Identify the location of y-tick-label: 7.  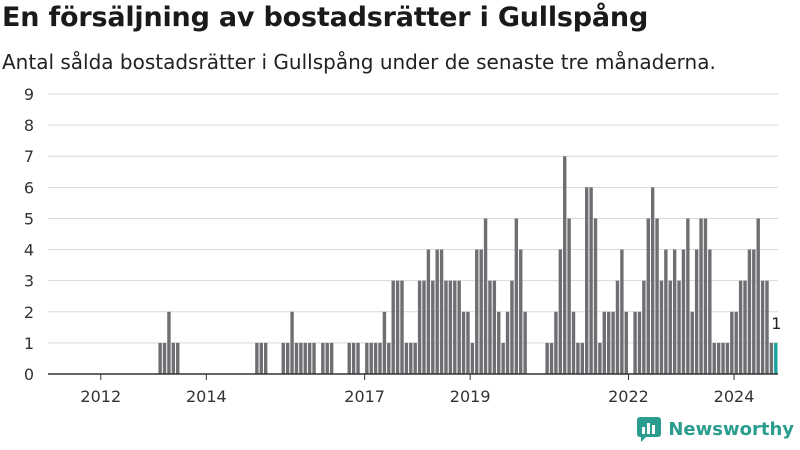
(29, 156).